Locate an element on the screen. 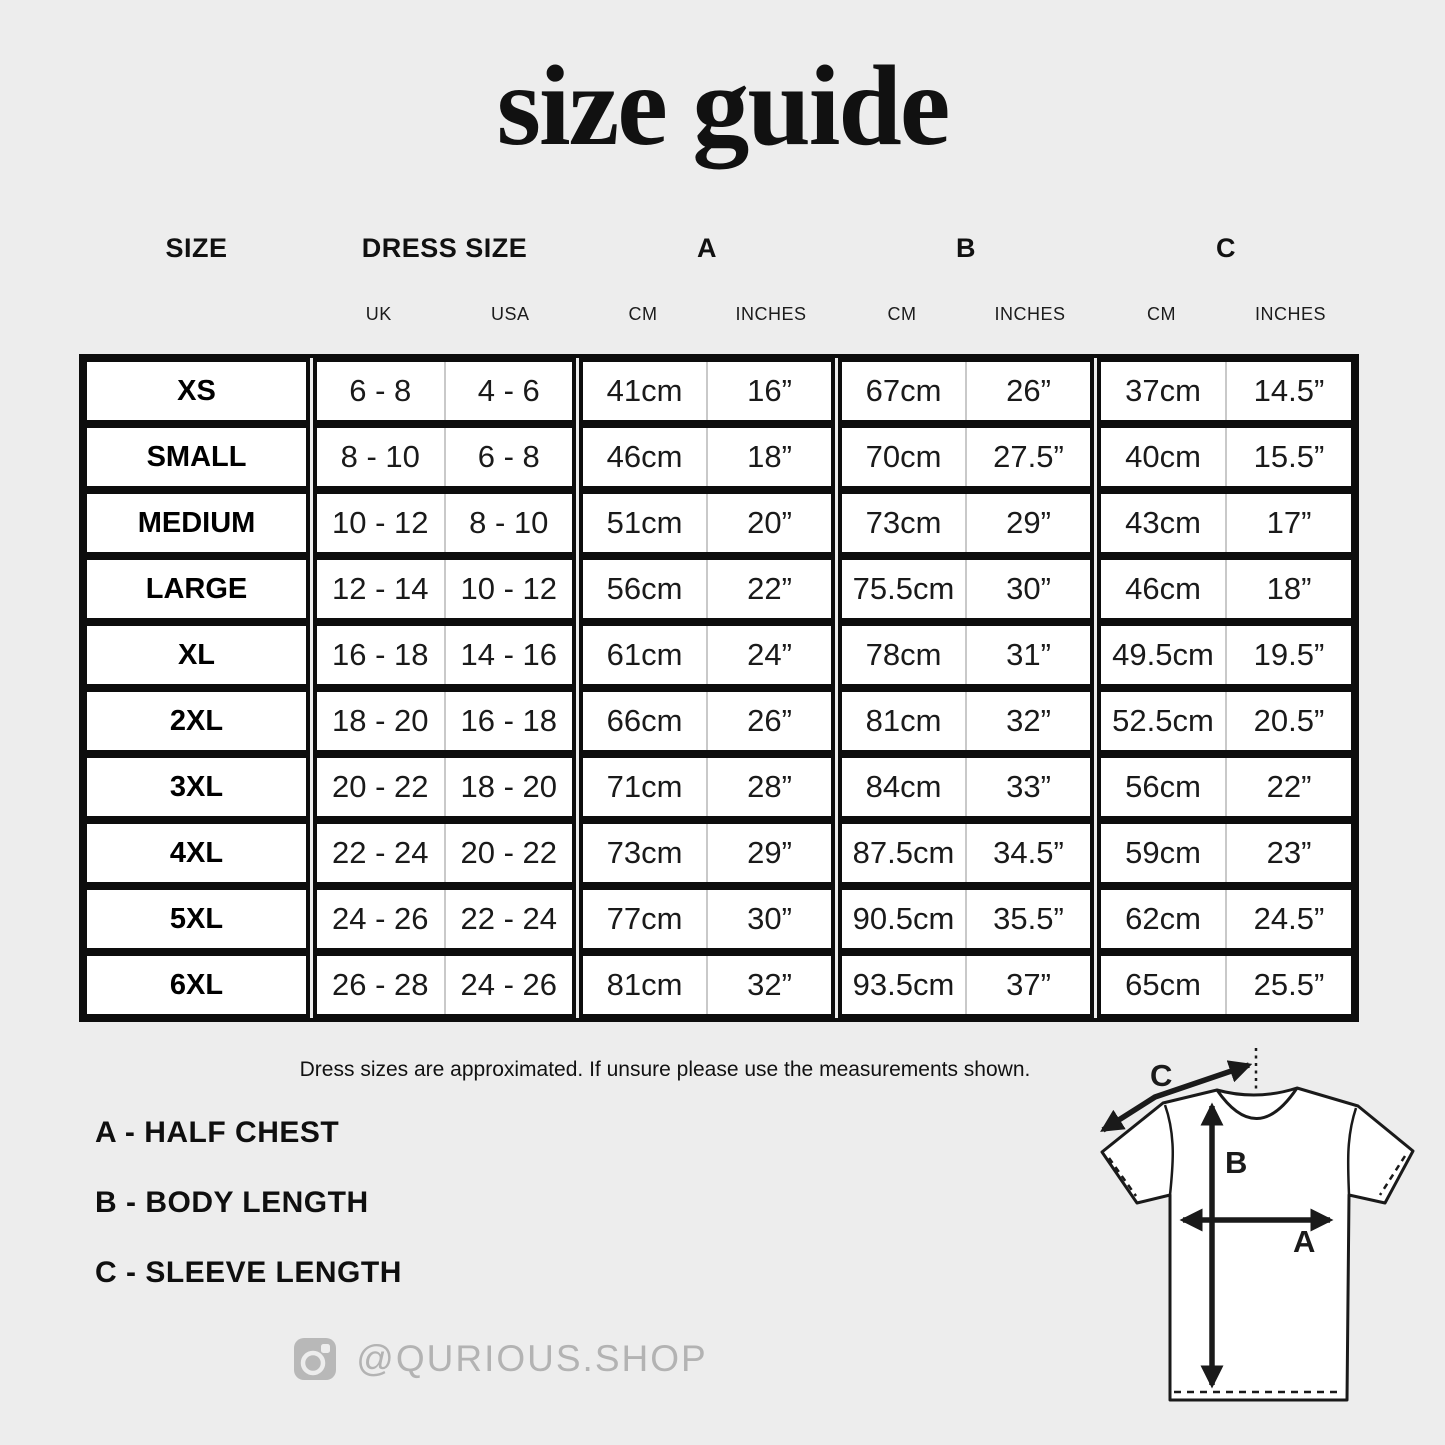 This screenshot has width=1445, height=1445. size-label: 5XL is located at coordinates (196, 918).